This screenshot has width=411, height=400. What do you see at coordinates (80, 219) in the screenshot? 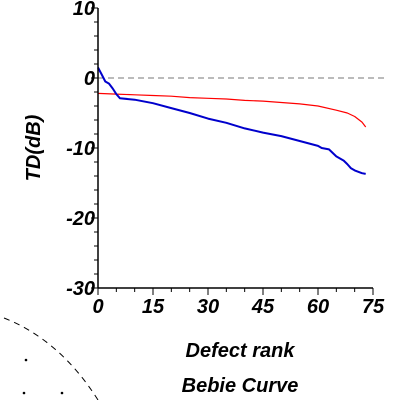
I see `y-tick-label: -20` at bounding box center [80, 219].